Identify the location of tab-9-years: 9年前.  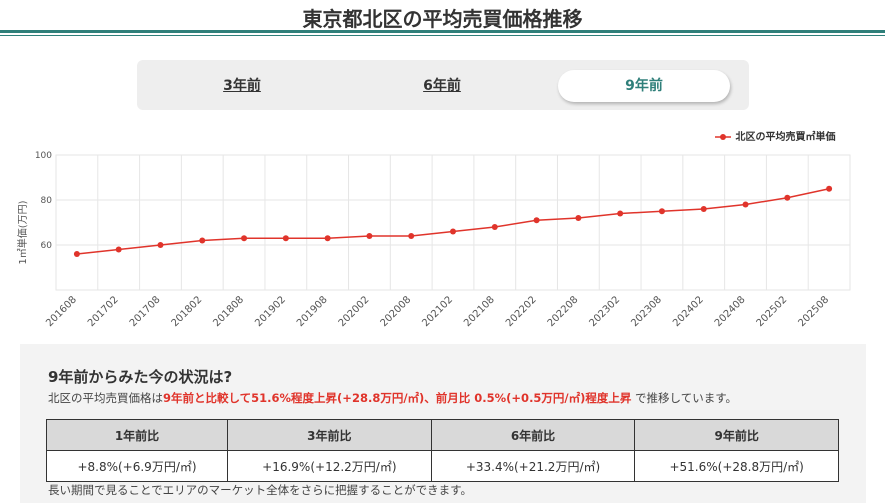
(644, 86).